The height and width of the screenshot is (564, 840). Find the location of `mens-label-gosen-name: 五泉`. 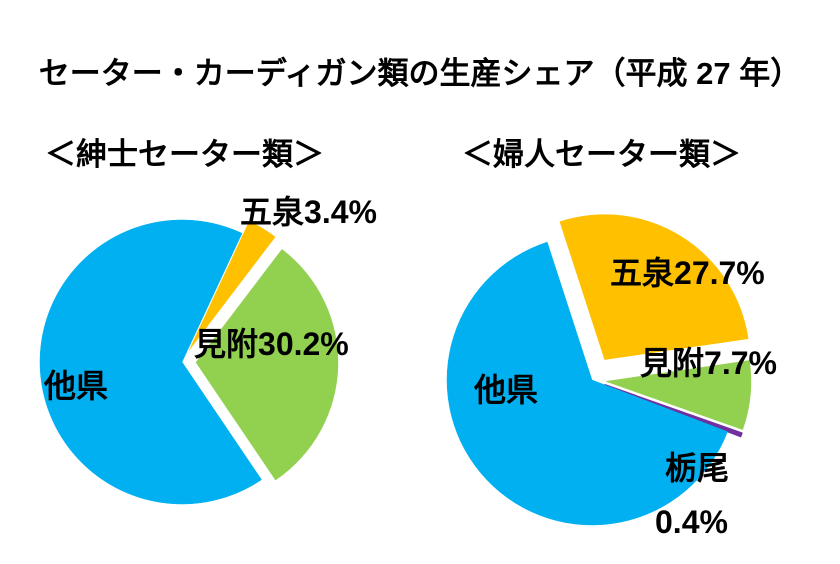

mens-label-gosen-name: 五泉 is located at coordinates (272, 212).